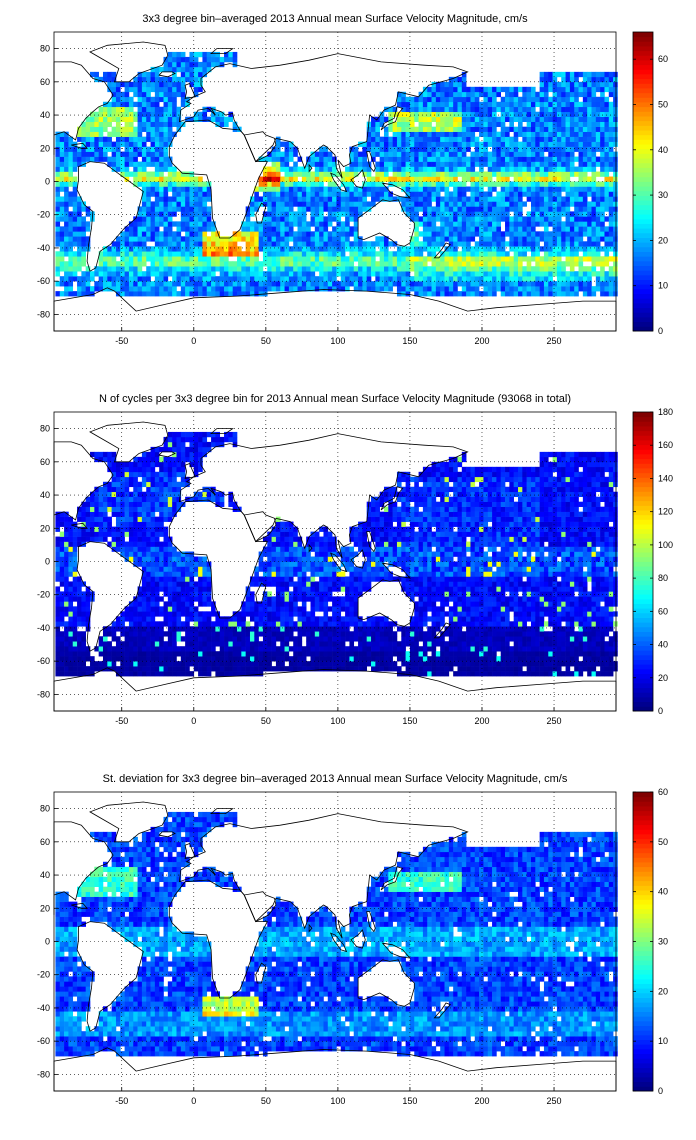 The width and height of the screenshot is (696, 1140). Describe the element at coordinates (79, 145) in the screenshot. I see `coastline-cuba` at that location.